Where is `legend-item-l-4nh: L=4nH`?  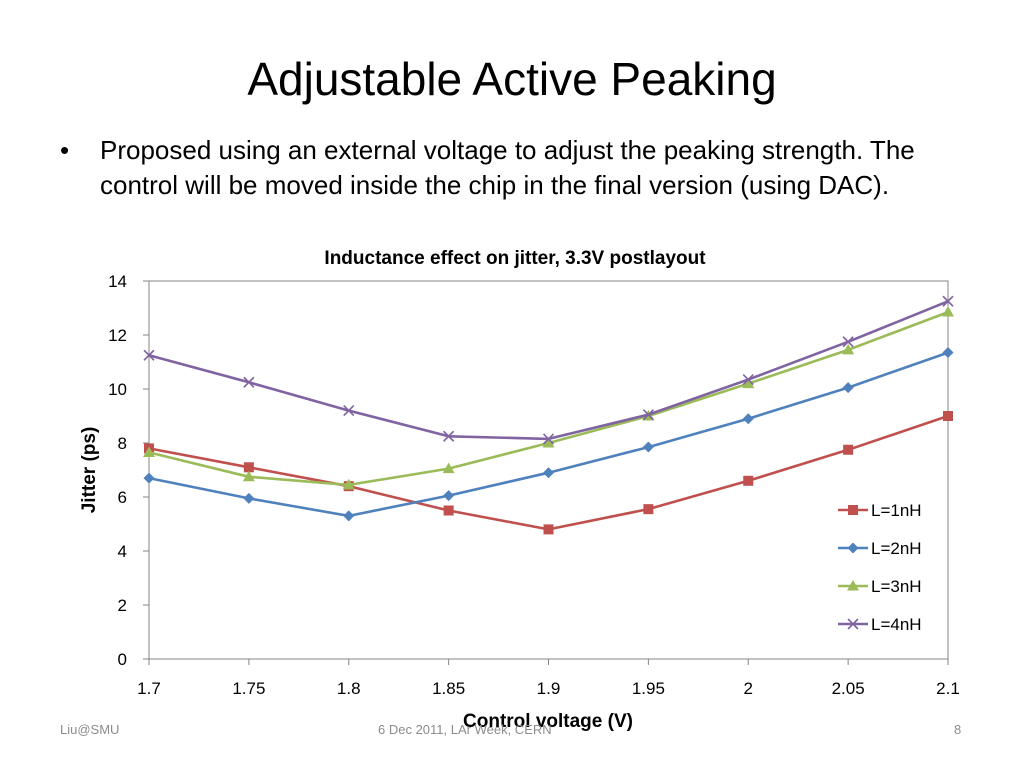 legend-item-l-4nh: L=4nH is located at coordinates (880, 624).